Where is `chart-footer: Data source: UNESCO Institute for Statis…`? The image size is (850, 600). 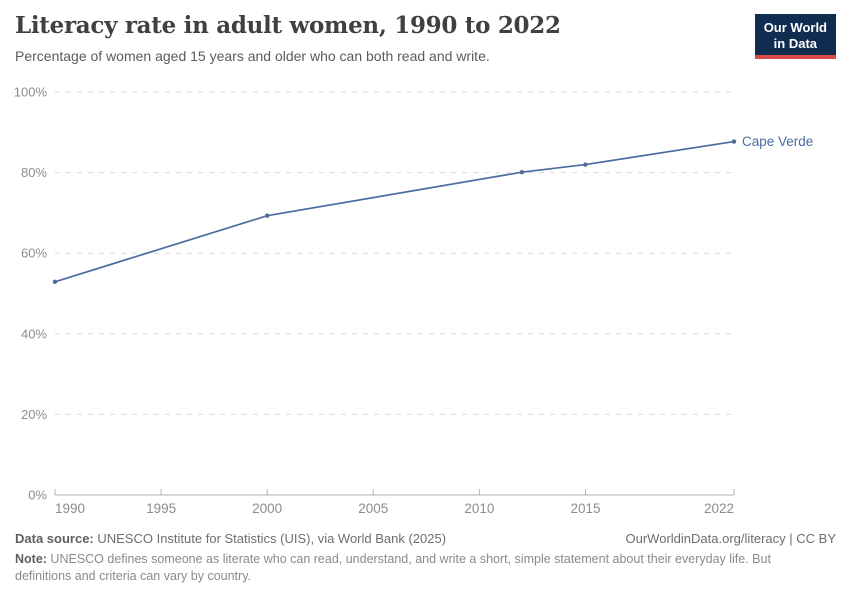
chart-footer: Data source: UNESCO Institute for Statis… is located at coordinates (425, 558).